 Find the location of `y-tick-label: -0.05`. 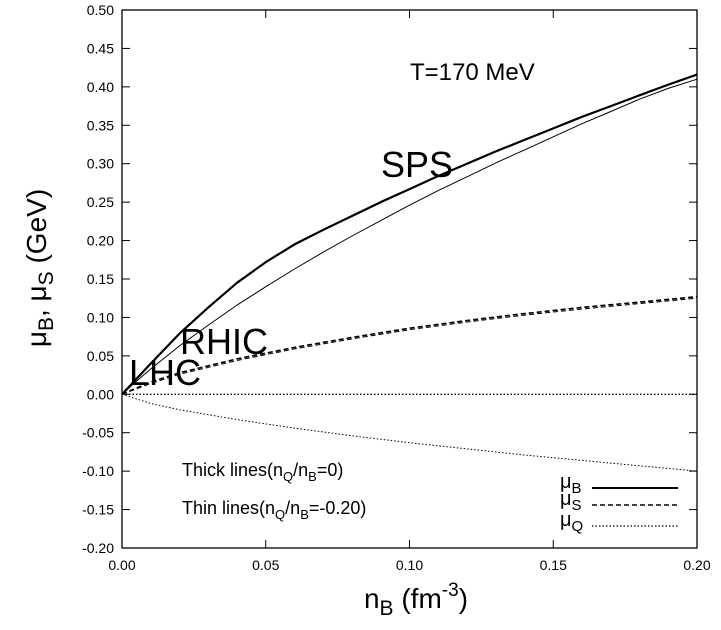

y-tick-label: -0.05 is located at coordinates (98, 433).